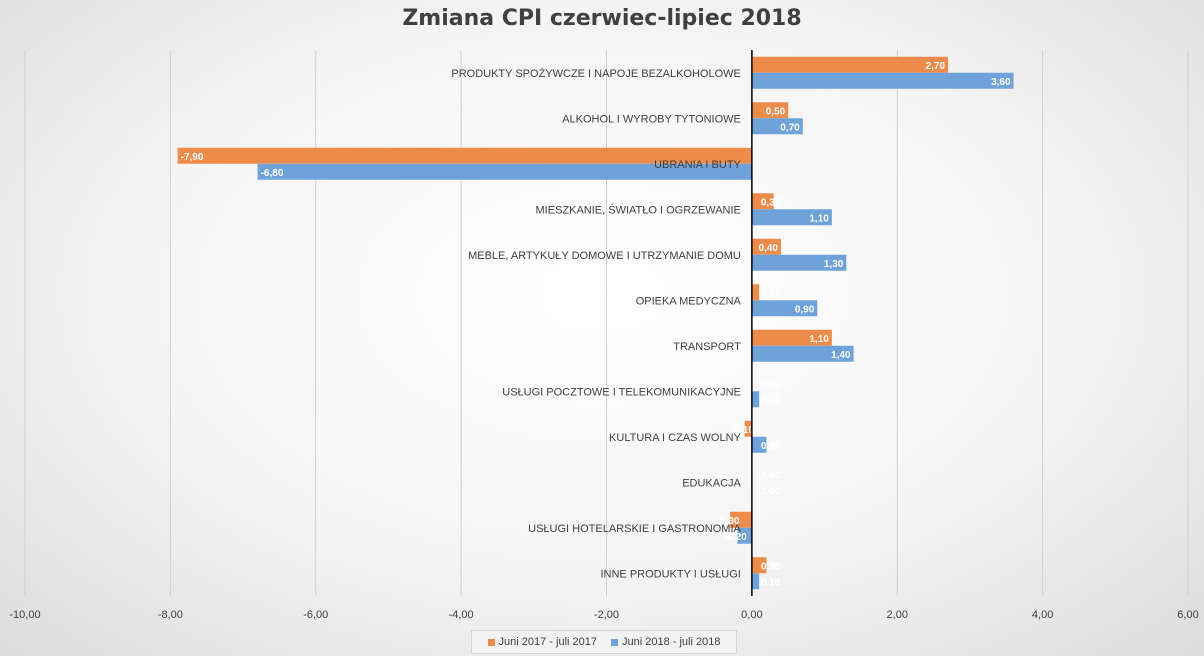 This screenshot has width=1204, height=656. Describe the element at coordinates (604, 256) in the screenshot. I see `category-label: MEBLE, ARTYKUŁY DOMOWE I UTRZYMANIE DOMU` at that location.